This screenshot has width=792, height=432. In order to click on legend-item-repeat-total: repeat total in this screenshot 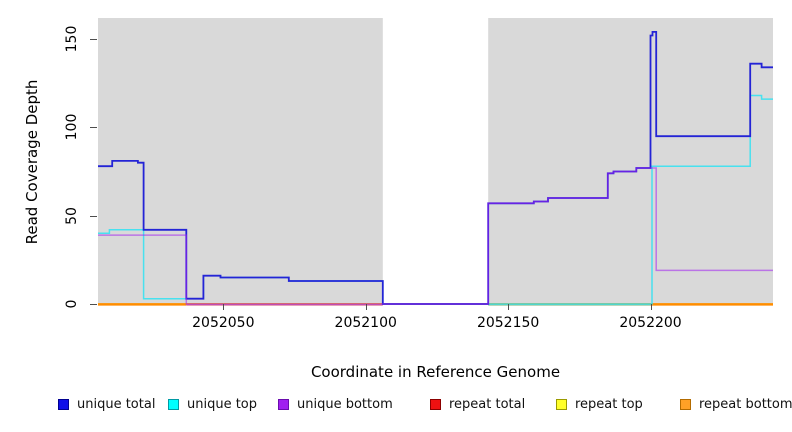, I will do `click(477, 404)`.